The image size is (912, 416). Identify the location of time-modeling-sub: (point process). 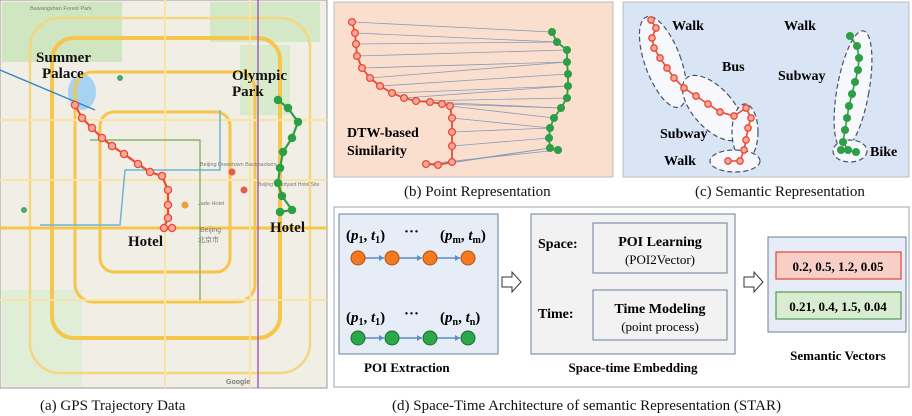
(660, 326).